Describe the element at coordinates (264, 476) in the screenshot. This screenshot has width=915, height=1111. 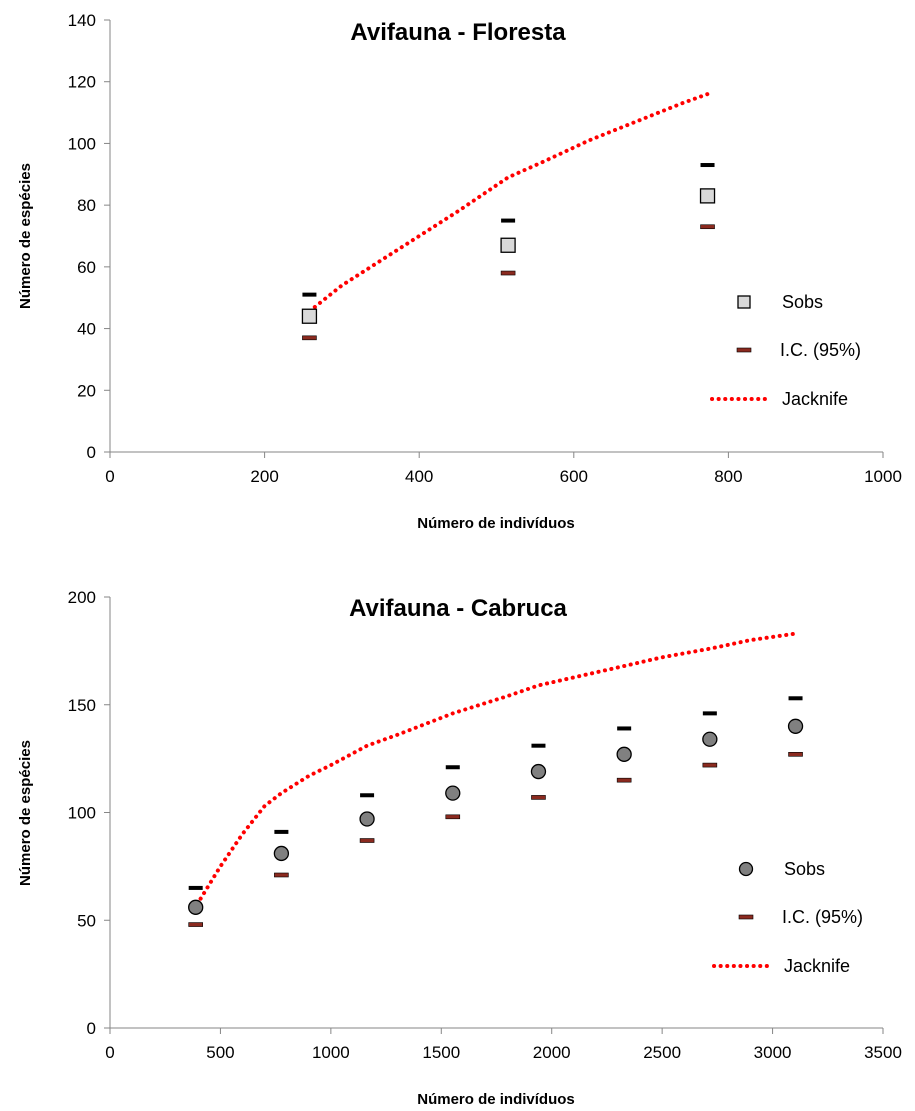
I see `x-tick-label: 200` at that location.